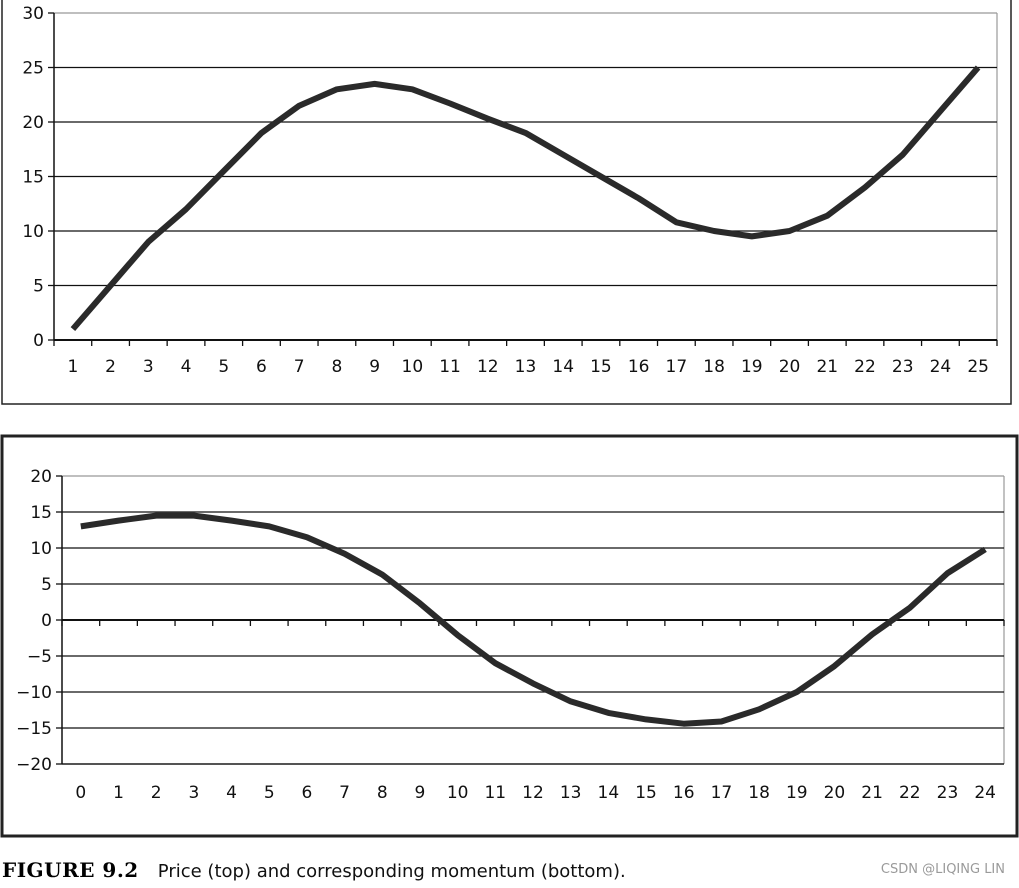 The width and height of the screenshot is (1019, 888). Describe the element at coordinates (118, 793) in the screenshot. I see `momentum-x-tick-label: 1` at that location.